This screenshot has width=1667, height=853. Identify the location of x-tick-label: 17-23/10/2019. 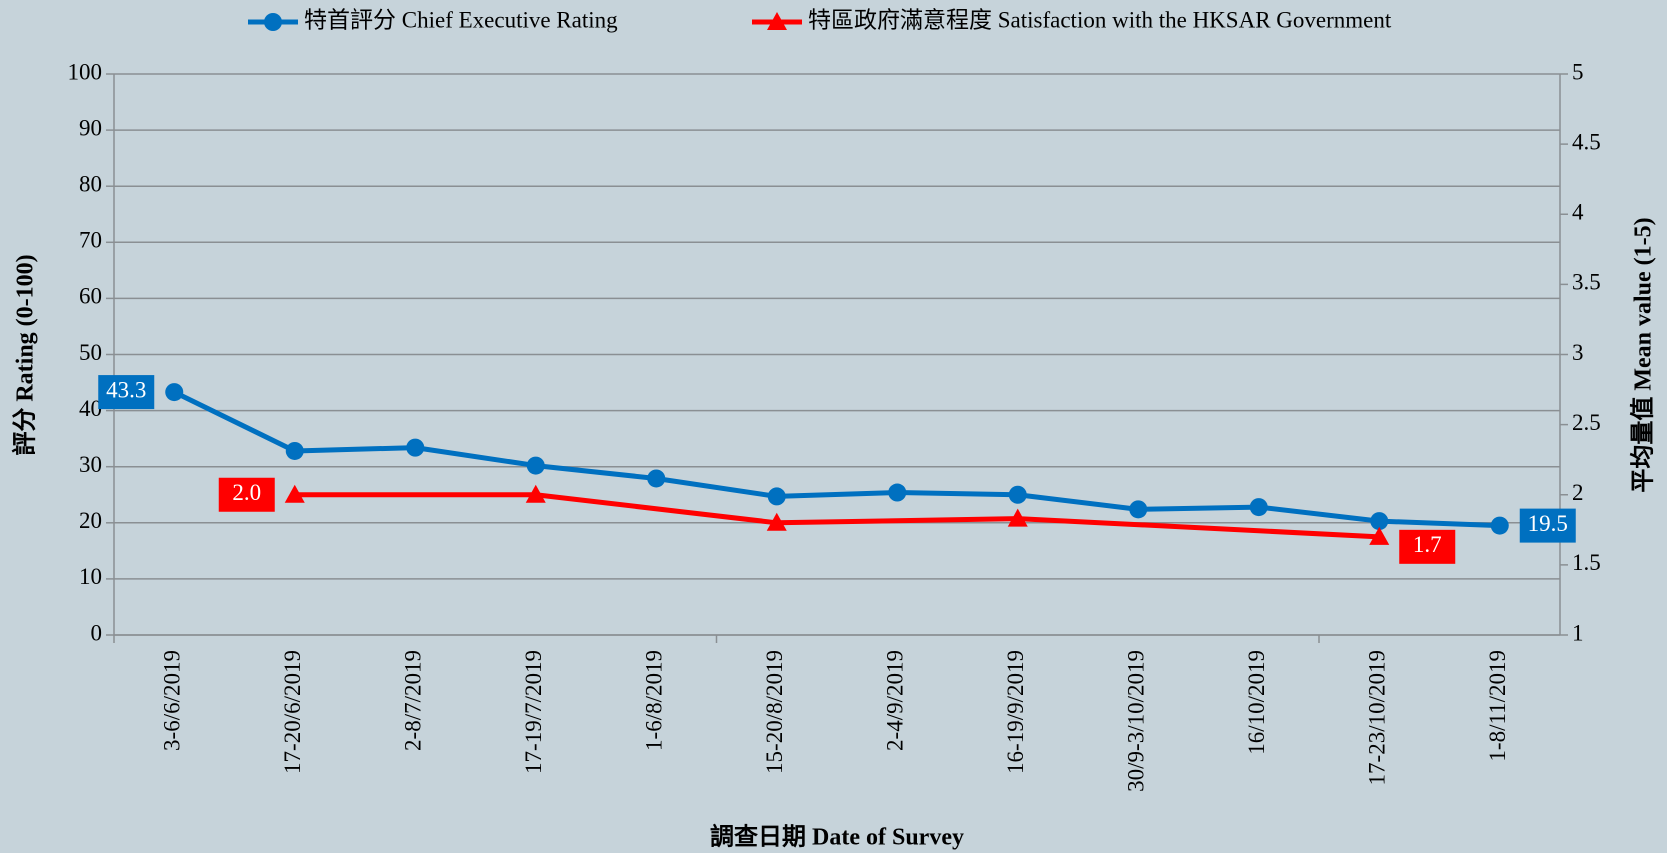
(1377, 717).